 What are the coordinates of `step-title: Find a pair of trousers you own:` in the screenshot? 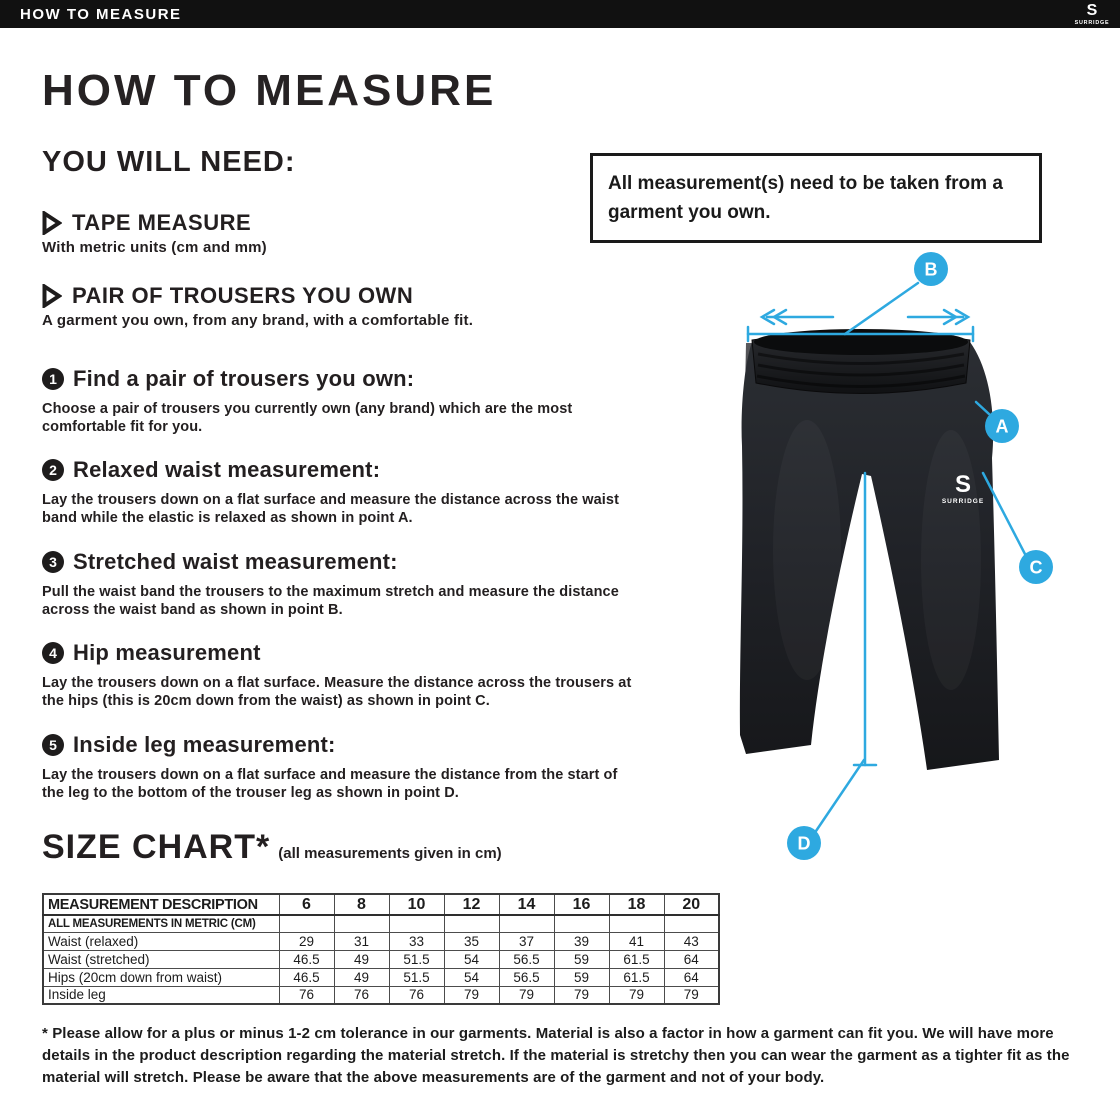 It's located at (244, 378).